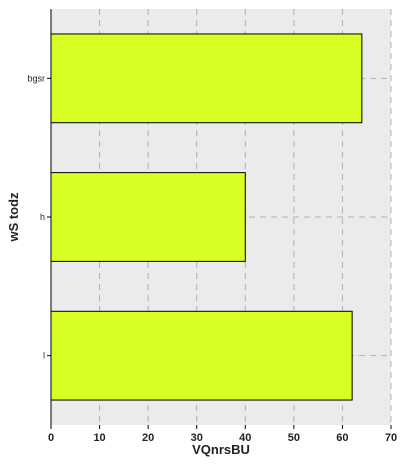 The width and height of the screenshot is (406, 464). What do you see at coordinates (148, 438) in the screenshot?
I see `x-tick-label-20: 20` at bounding box center [148, 438].